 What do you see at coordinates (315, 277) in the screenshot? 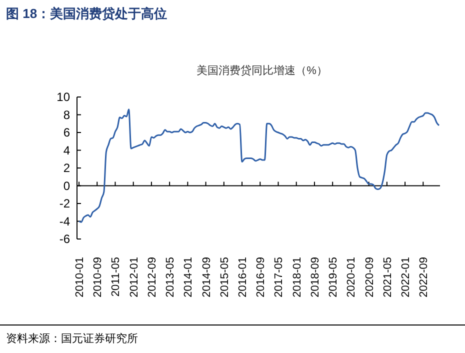
I see `x-tick-label: 2018-09` at bounding box center [315, 277].